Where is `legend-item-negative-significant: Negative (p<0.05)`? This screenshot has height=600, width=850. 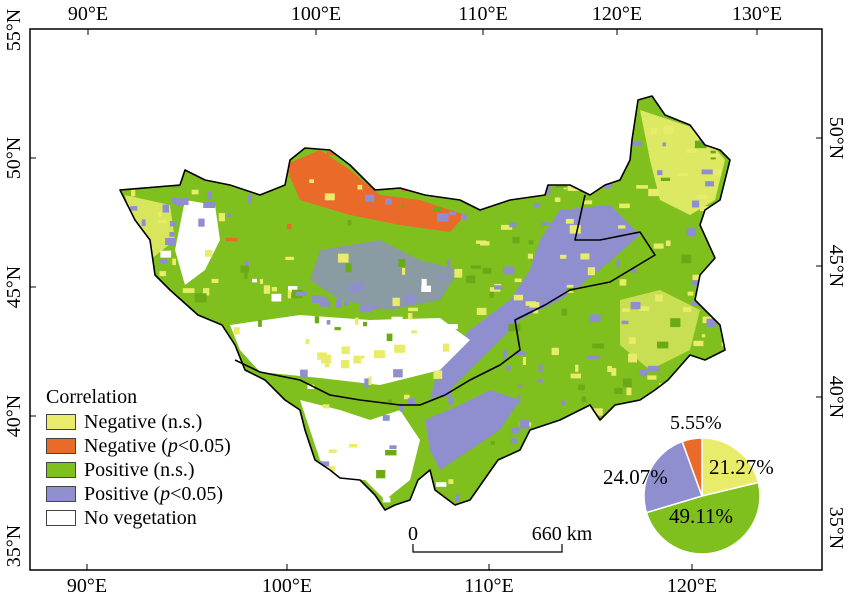 legend-item-negative-significant: Negative (p<0.05) is located at coordinates (138, 446).